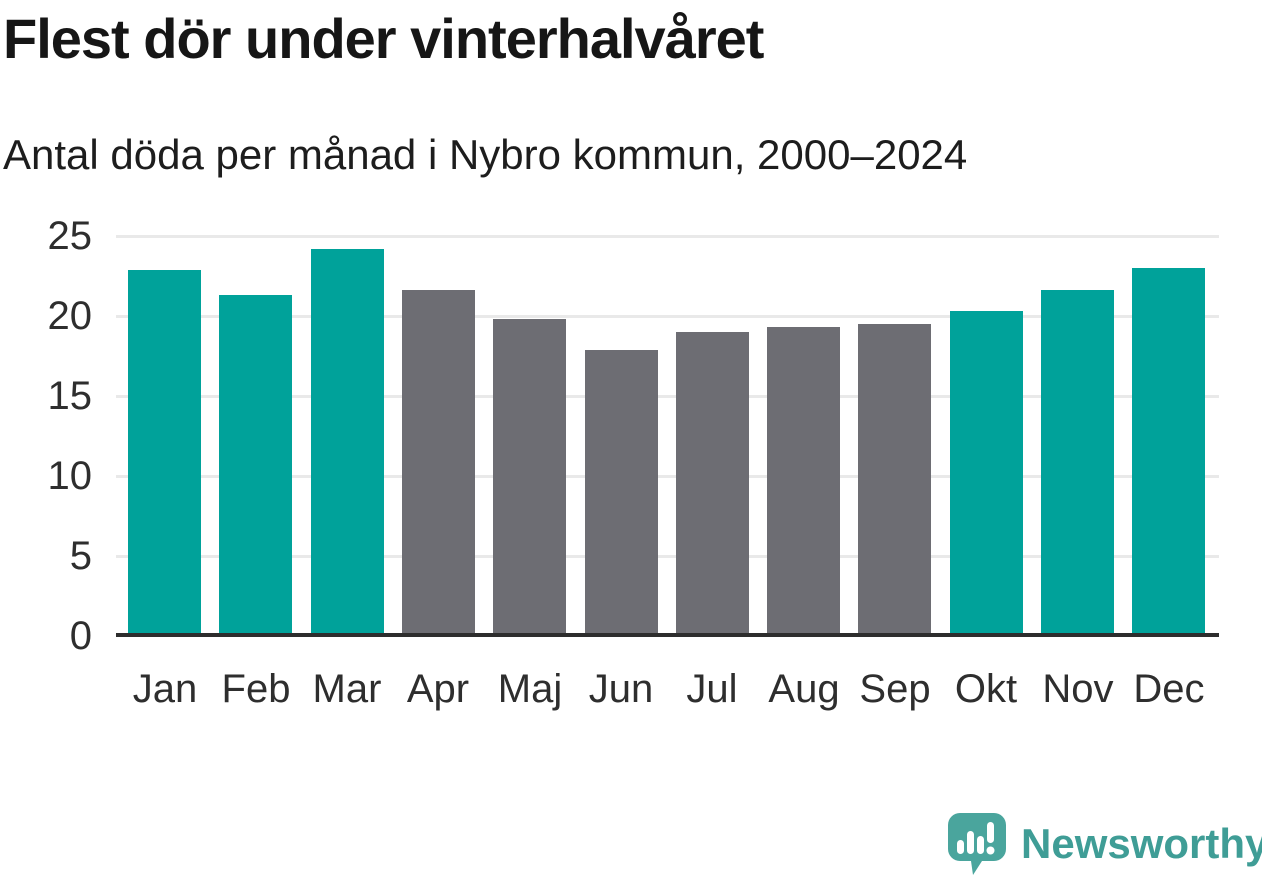  Describe the element at coordinates (256, 689) in the screenshot. I see `x-tick-label-feb: Feb` at that location.